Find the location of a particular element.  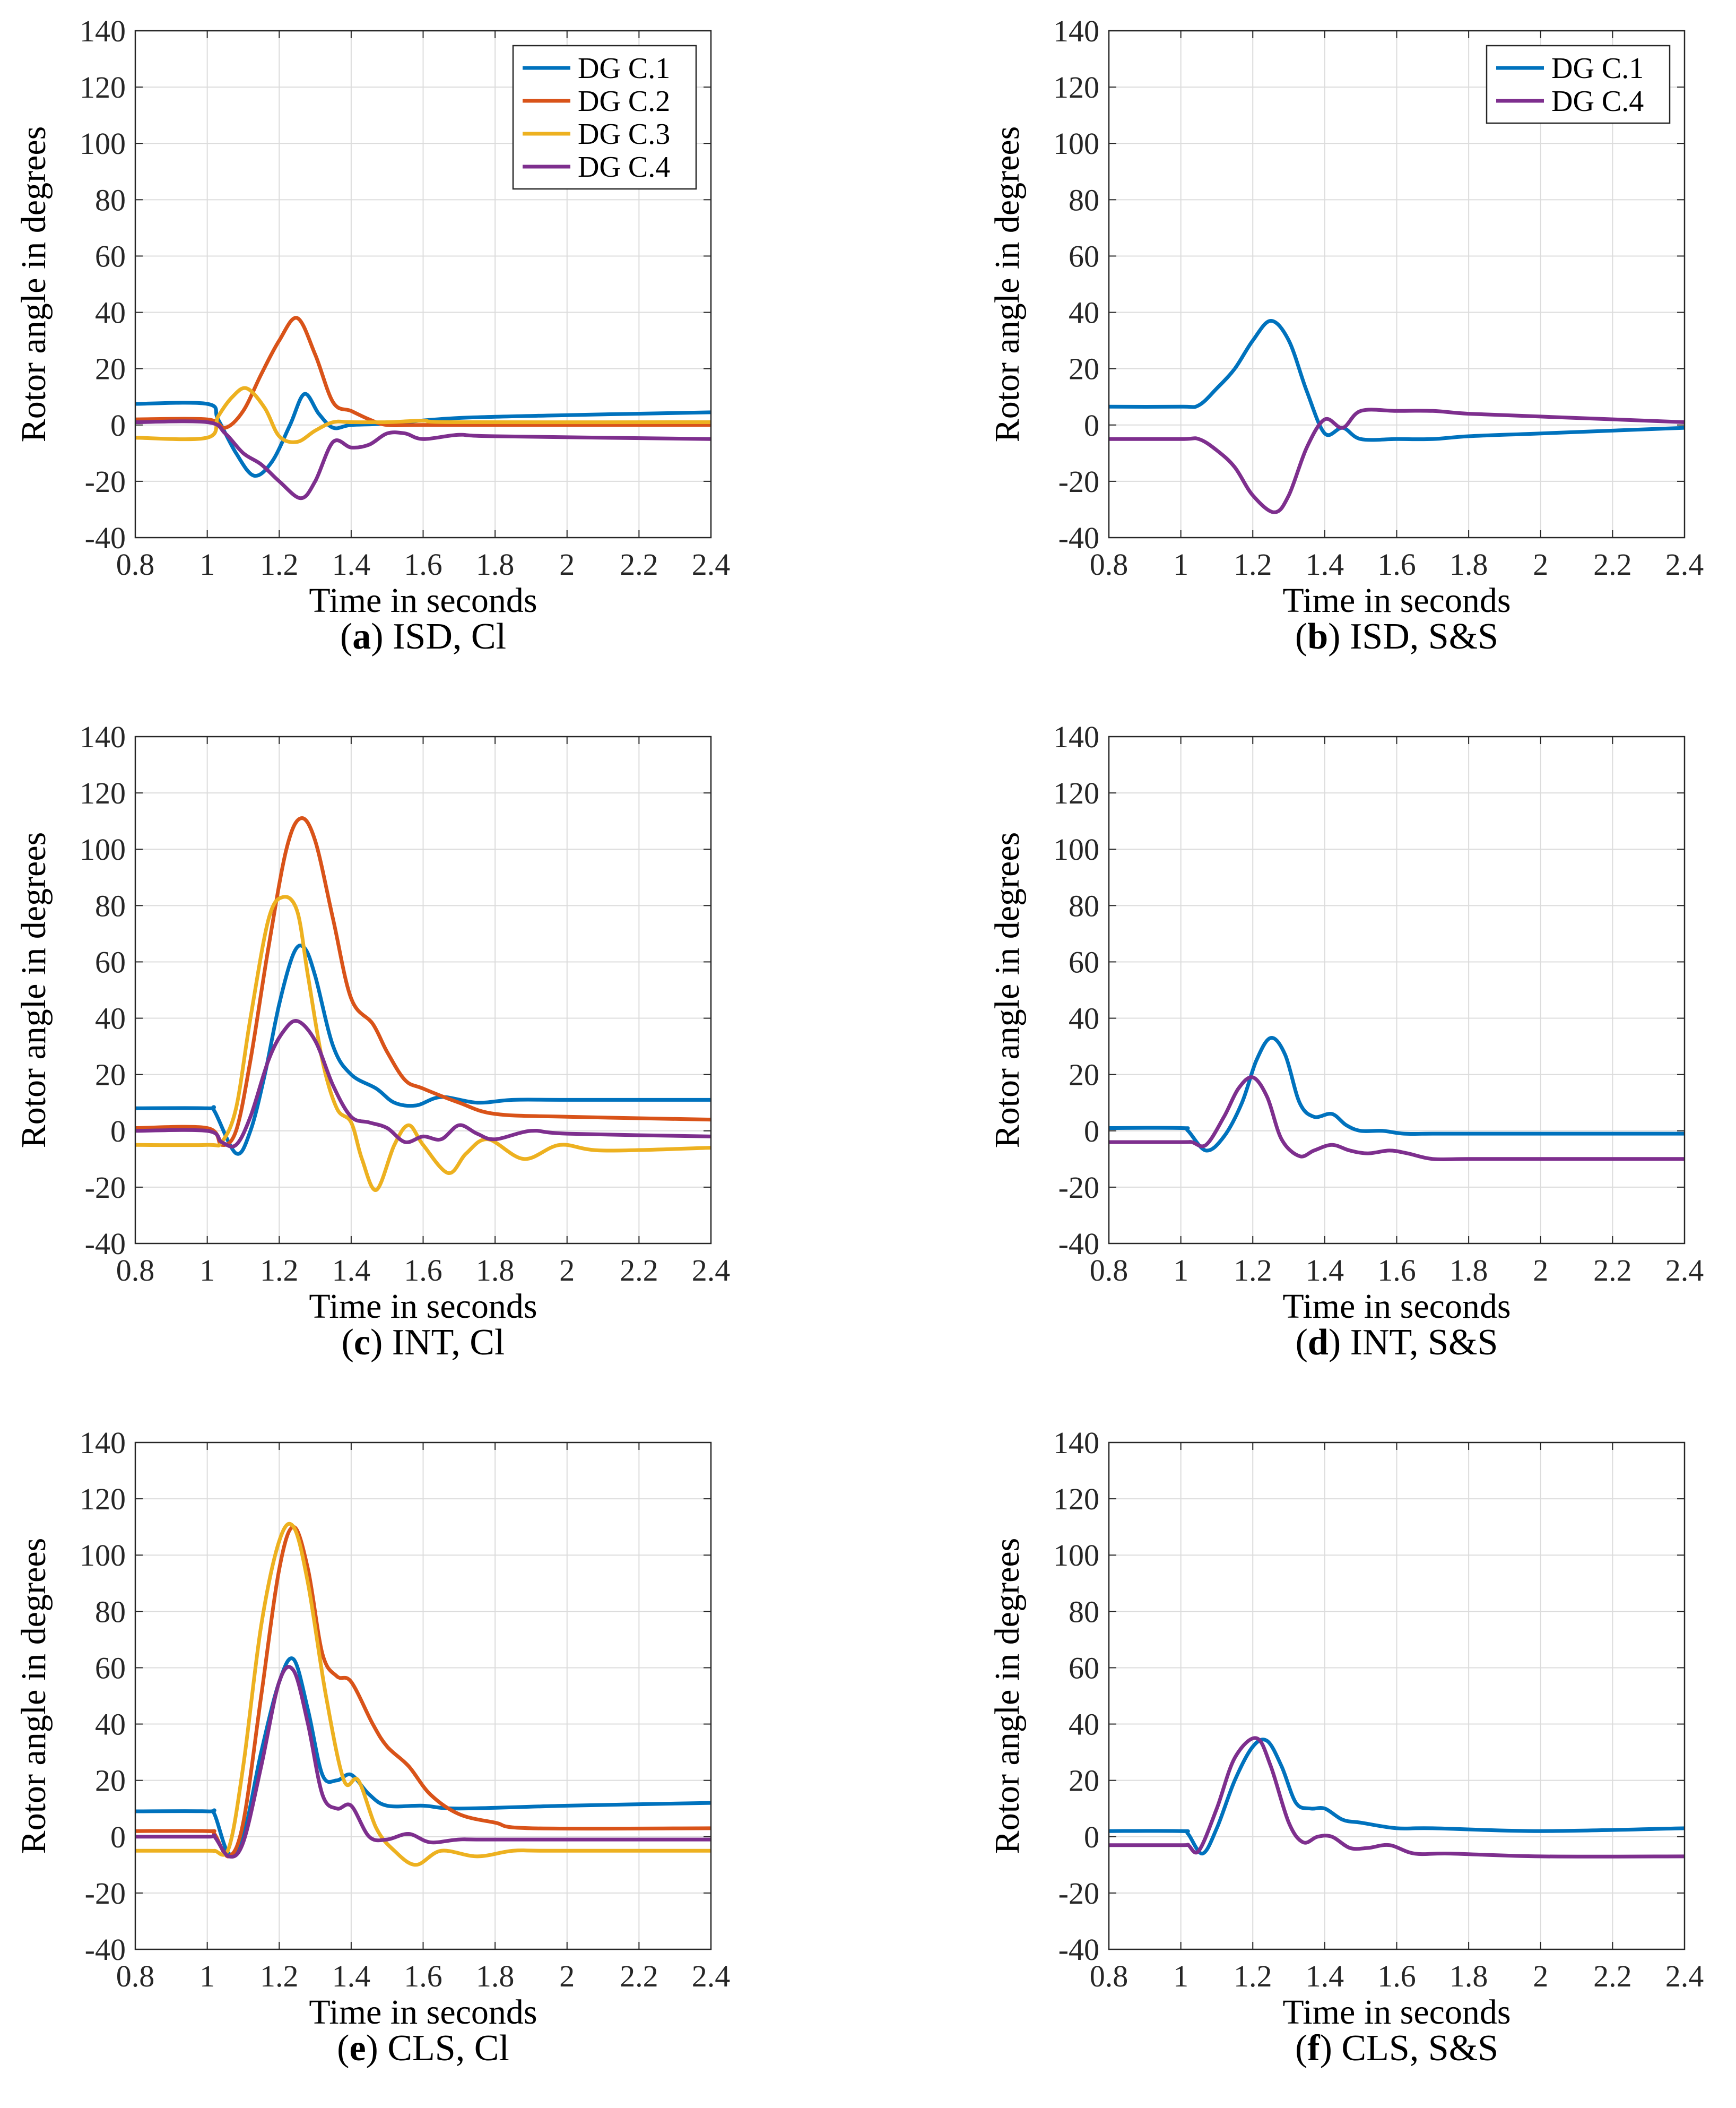

legend: DG C.1DG C.2DG C.3DG C.4 is located at coordinates (604, 117).